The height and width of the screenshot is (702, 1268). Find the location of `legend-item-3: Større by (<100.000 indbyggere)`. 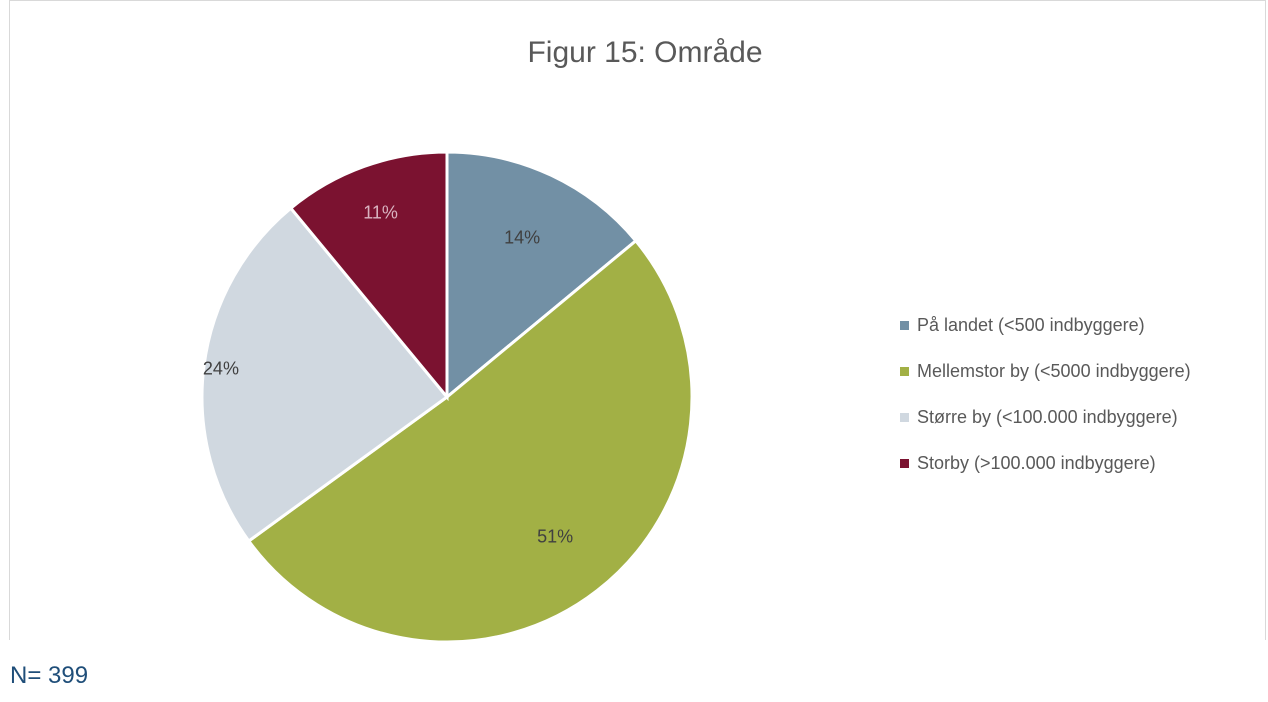

legend-item-3: Større by (<100.000 indbyggere) is located at coordinates (1045, 417).